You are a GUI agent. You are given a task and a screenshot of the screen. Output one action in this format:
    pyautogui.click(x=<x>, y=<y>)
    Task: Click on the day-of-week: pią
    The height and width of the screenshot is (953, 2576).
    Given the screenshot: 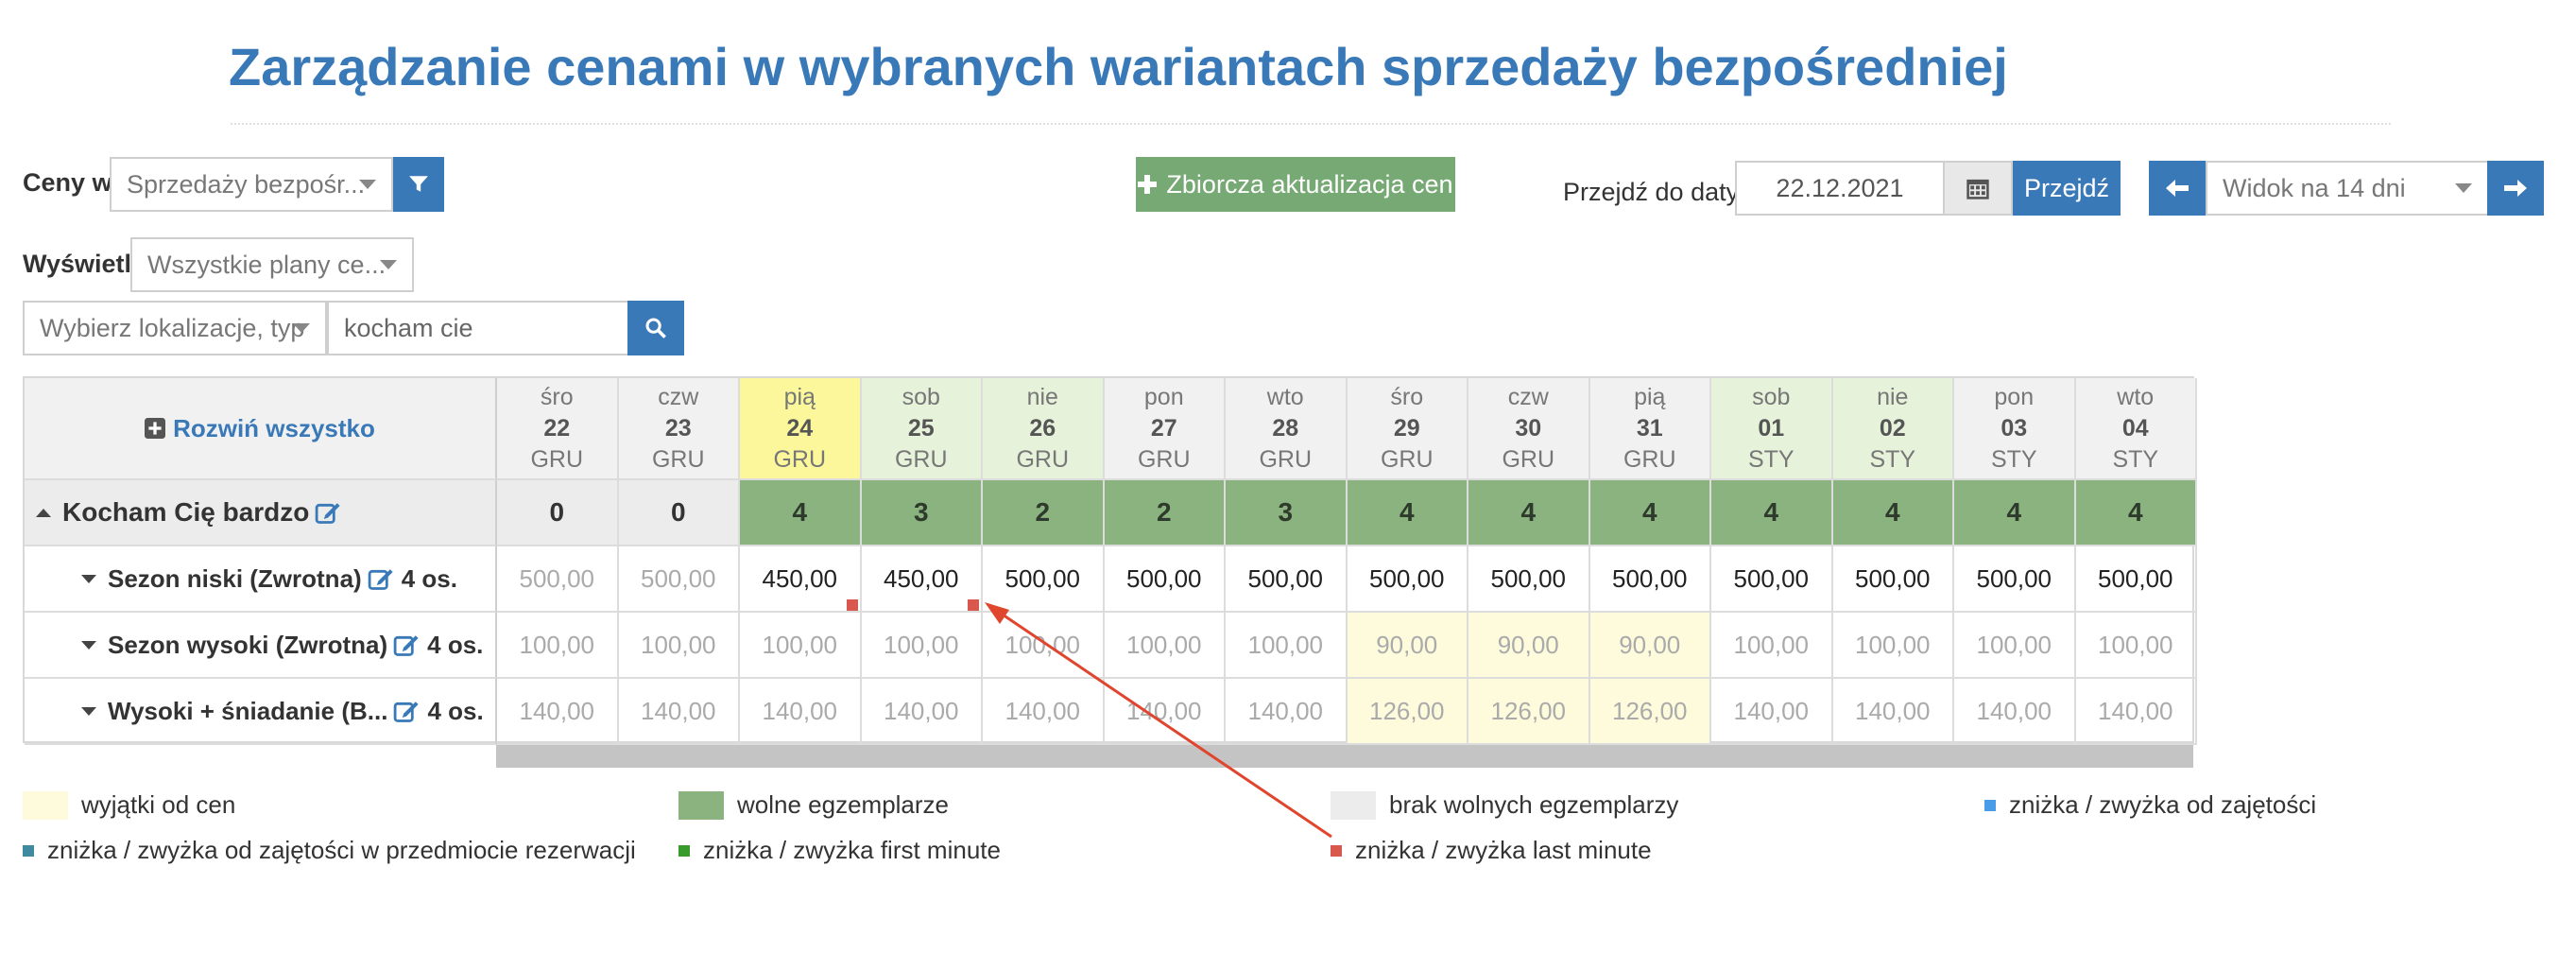 What is the action you would take?
    pyautogui.click(x=799, y=396)
    